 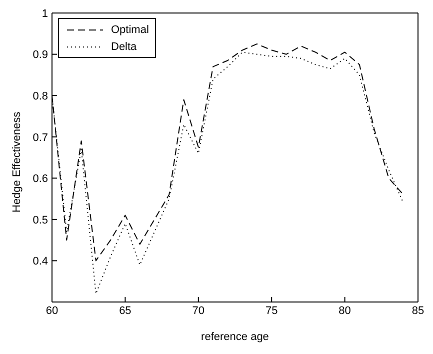 I want to click on x-tick-label: 80, so click(x=344, y=310).